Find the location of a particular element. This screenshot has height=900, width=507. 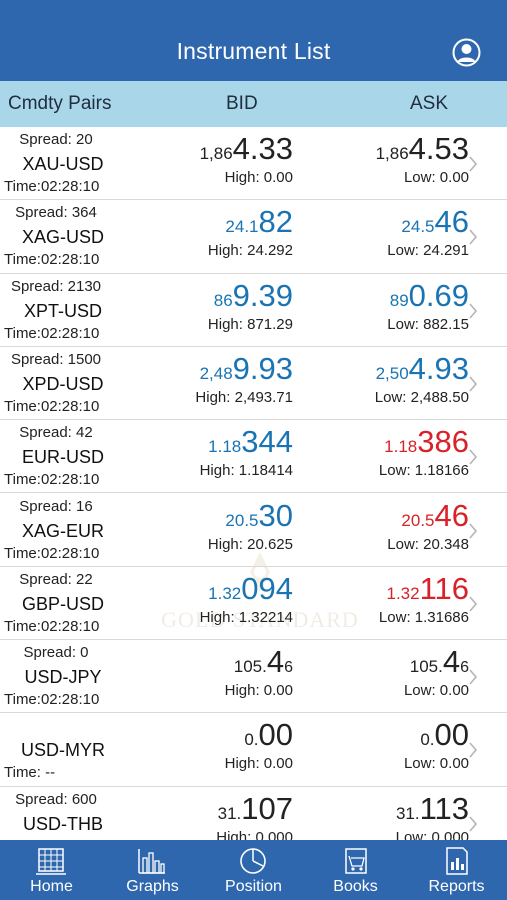

tab-position: Position is located at coordinates (253, 870).